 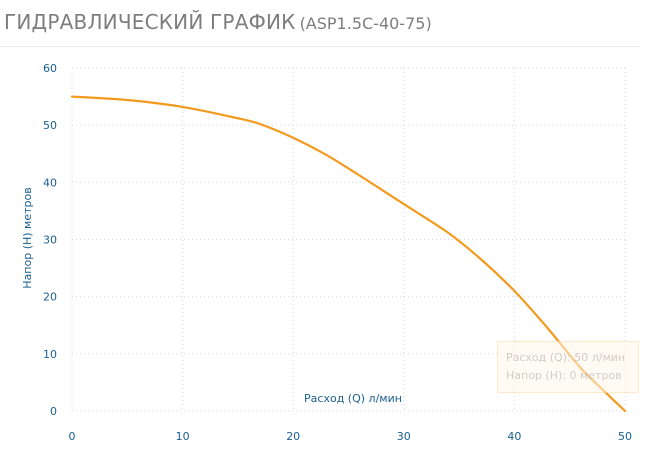 I want to click on y-tick-label: 50, so click(x=50, y=125).